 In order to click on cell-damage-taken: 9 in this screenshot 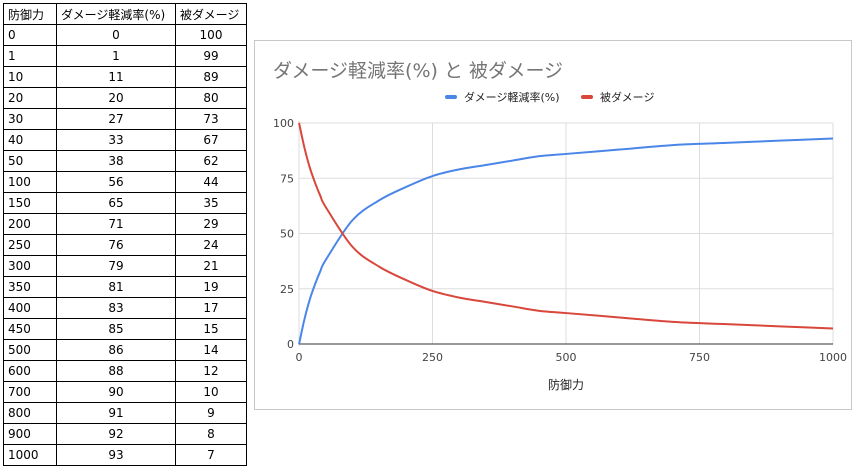, I will do `click(211, 413)`.